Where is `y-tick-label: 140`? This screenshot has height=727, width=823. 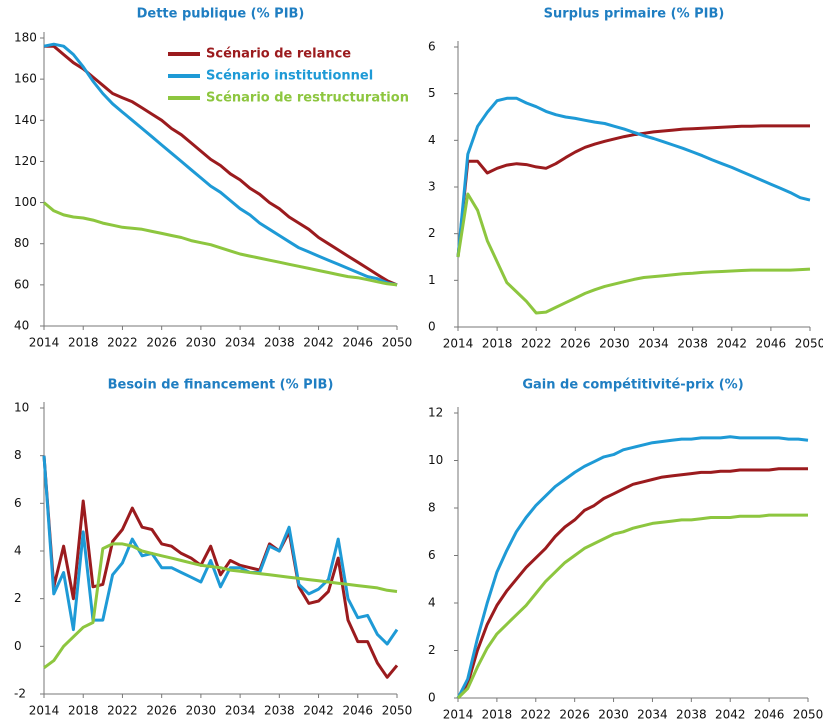 y-tick-label: 140 is located at coordinates (25, 120).